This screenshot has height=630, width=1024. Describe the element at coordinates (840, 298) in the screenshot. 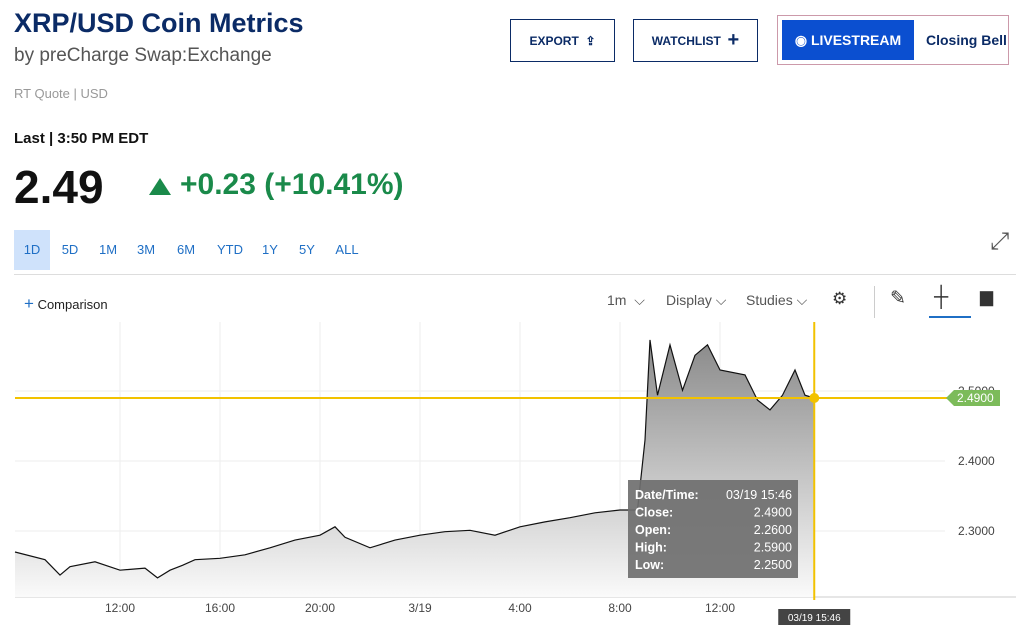

I see `settings-icon: ⚙` at that location.